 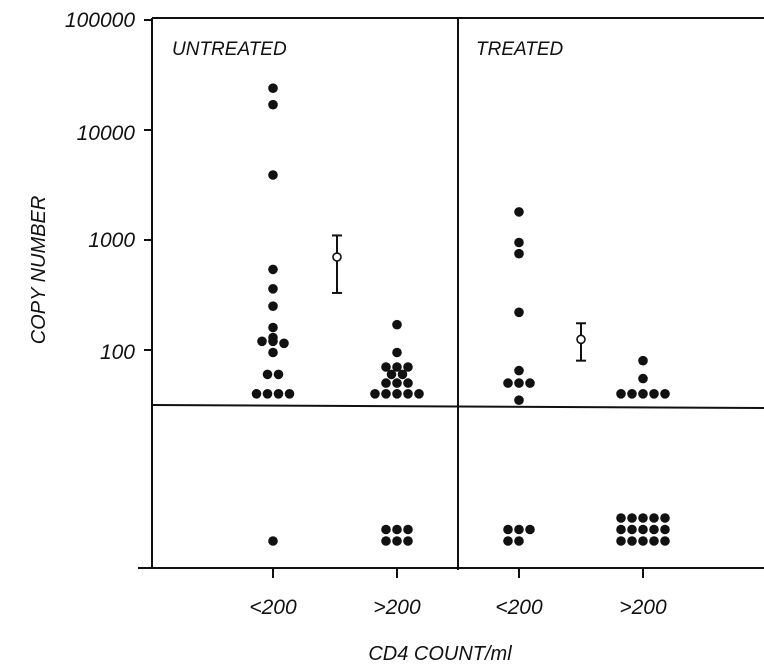 What do you see at coordinates (397, 607) in the screenshot?
I see `x-tick-label-untreated-gt200: >200` at bounding box center [397, 607].